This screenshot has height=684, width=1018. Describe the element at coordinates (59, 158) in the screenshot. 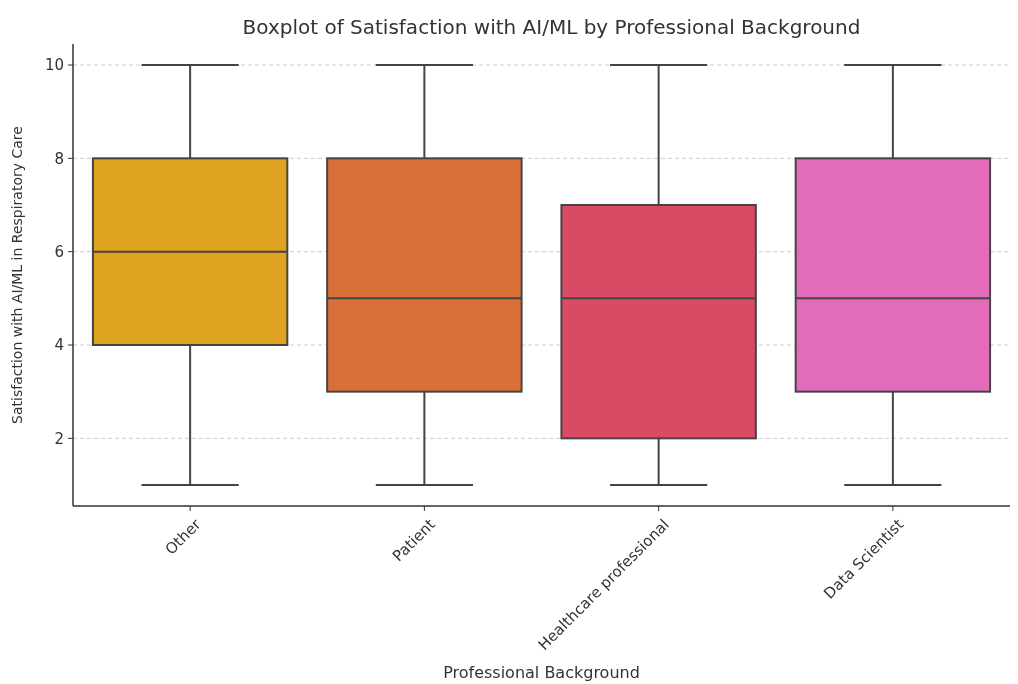

I see `y-tick-label: 8` at that location.